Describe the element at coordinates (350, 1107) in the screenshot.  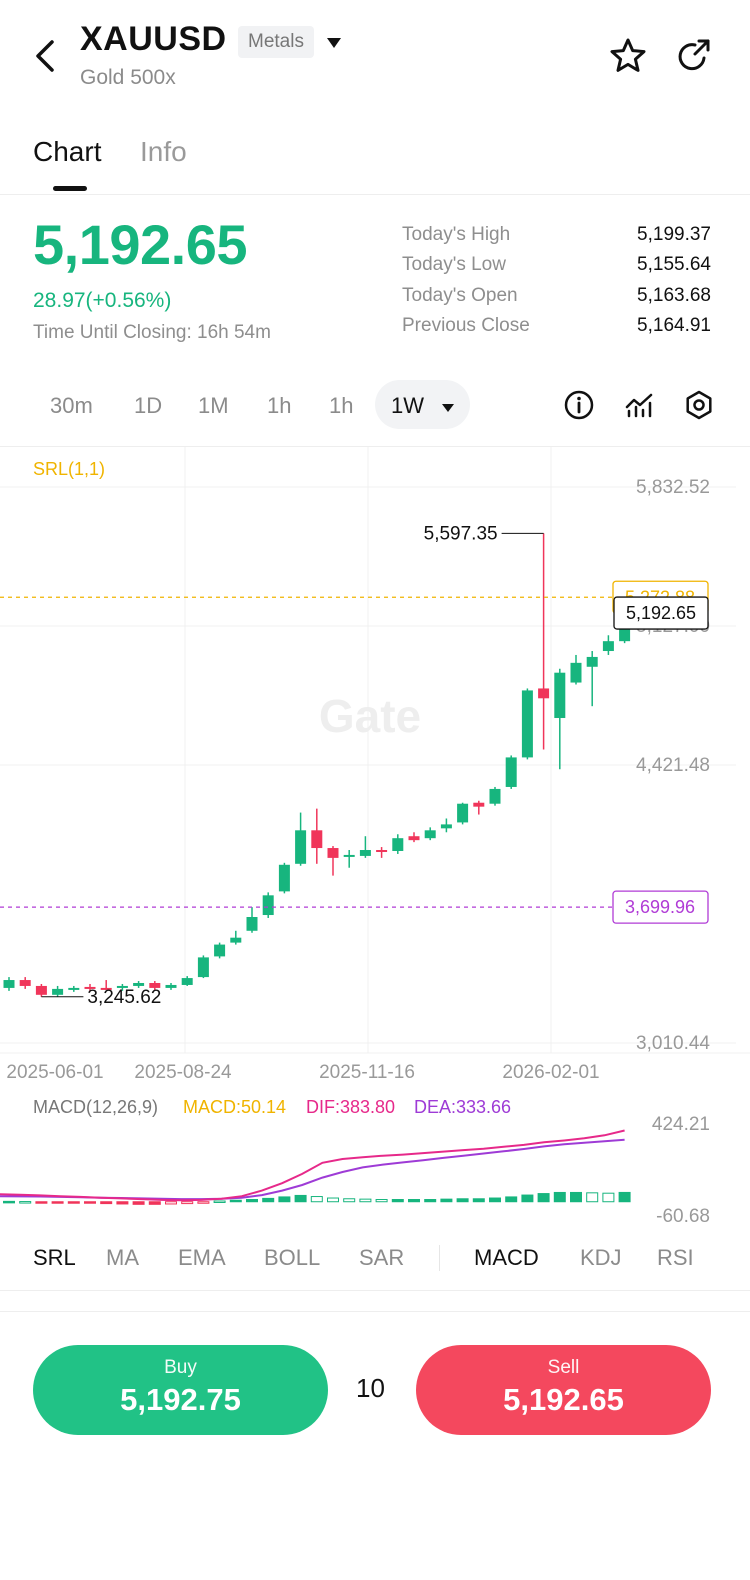
I see `dif-value: DIF:383.80` at that location.